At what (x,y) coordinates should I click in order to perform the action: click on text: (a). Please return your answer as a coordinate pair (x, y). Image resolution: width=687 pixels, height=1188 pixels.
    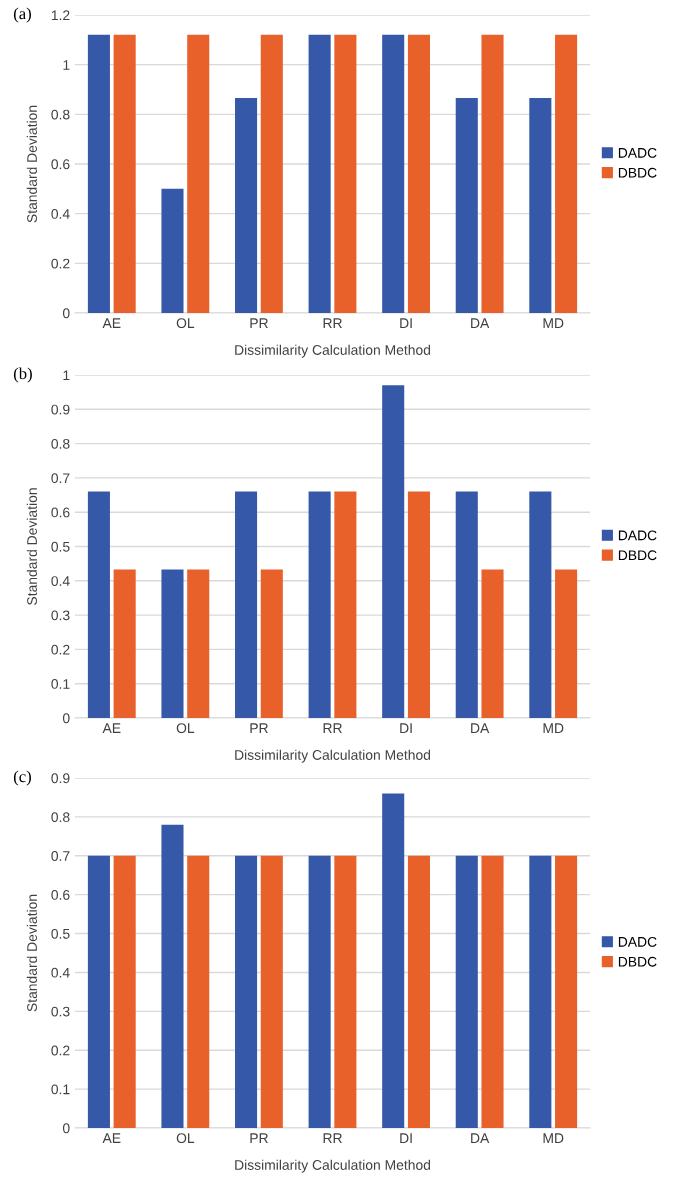
    Looking at the image, I should click on (22, 15).